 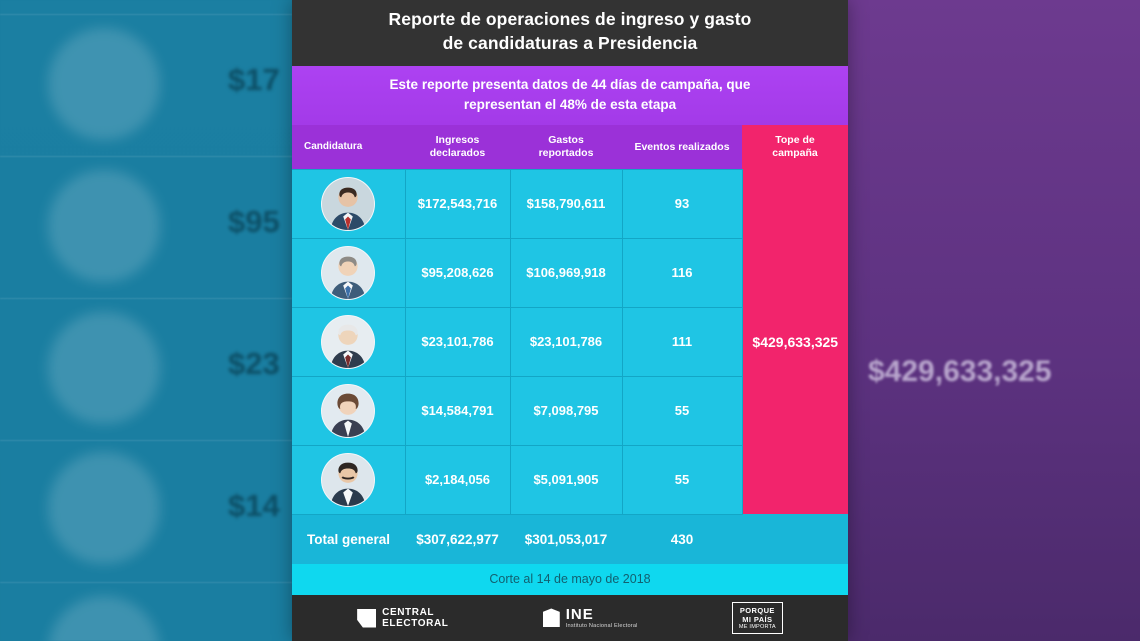 I want to click on column-header-tope: Tope de campaña, so click(x=795, y=147).